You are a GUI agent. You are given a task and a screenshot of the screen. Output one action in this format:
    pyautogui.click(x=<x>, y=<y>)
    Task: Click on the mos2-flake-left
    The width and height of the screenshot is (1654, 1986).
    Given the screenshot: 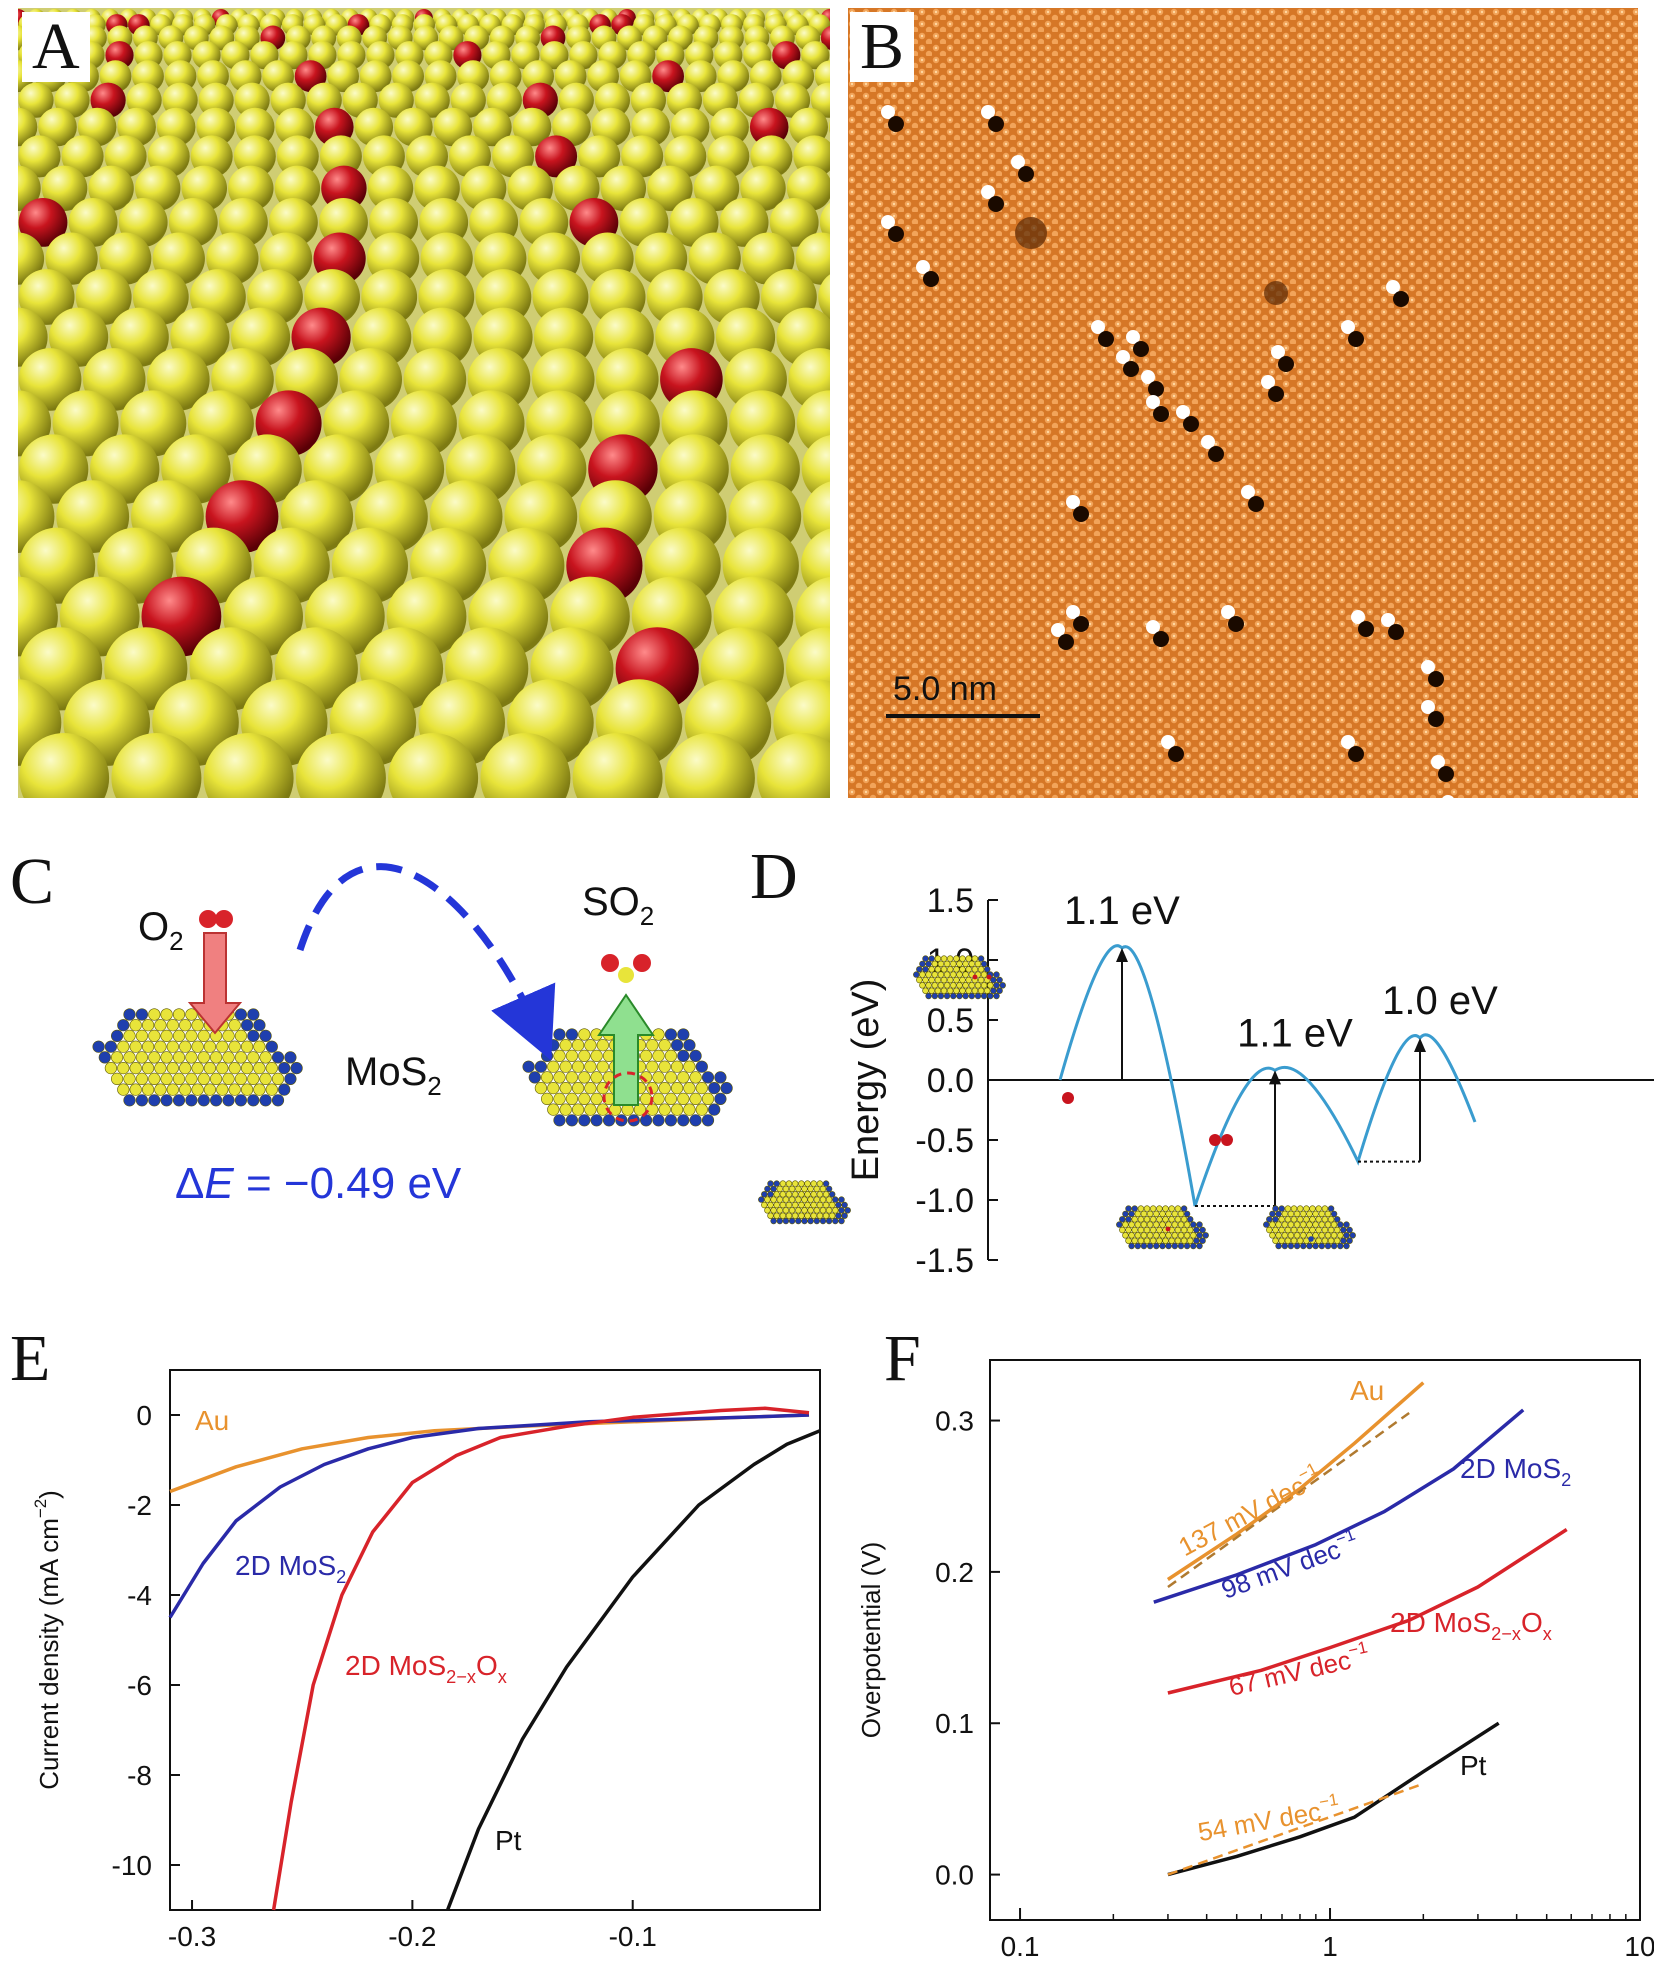 What is the action you would take?
    pyautogui.click(x=197, y=1057)
    